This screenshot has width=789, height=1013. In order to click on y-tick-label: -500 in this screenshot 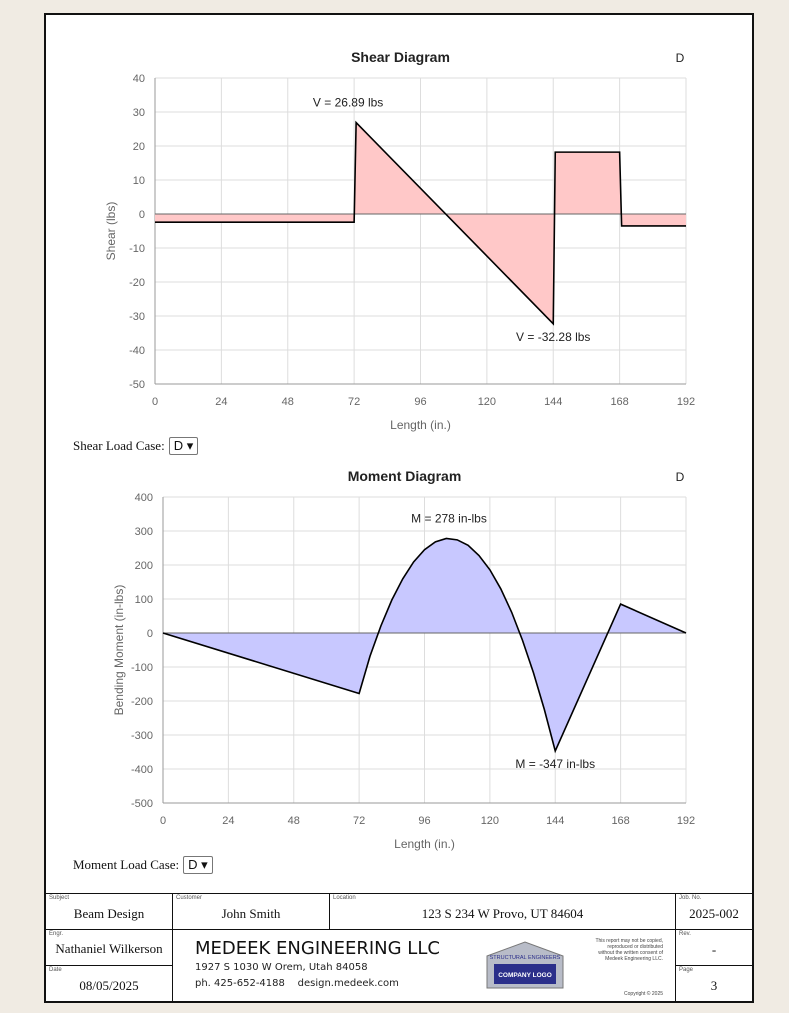, I will do `click(142, 804)`.